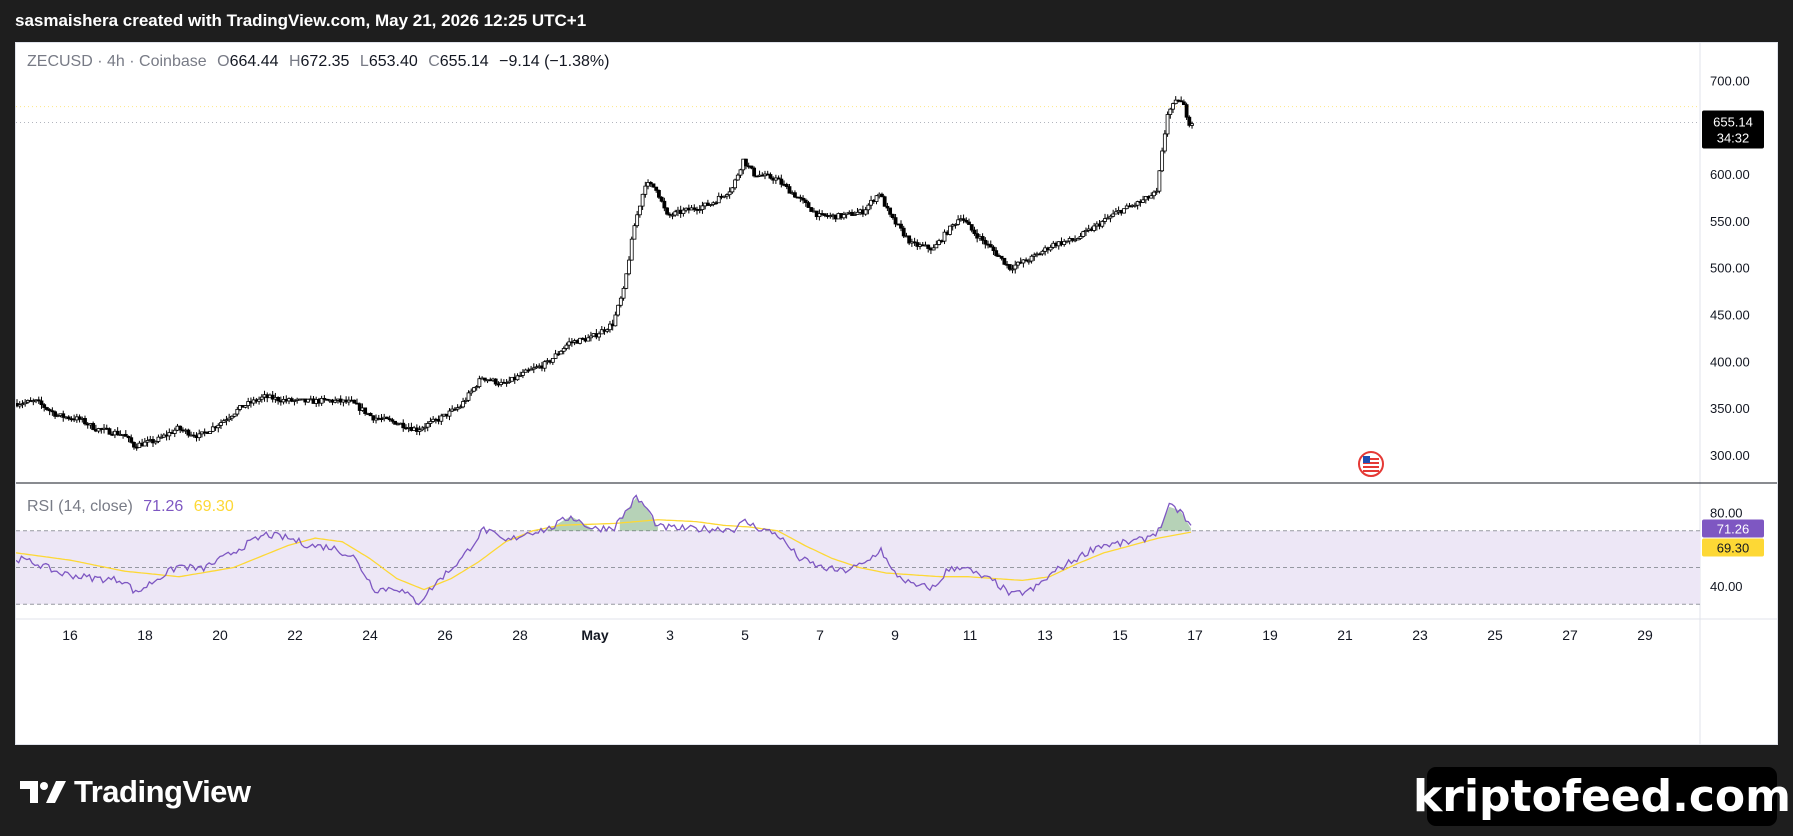 Image resolution: width=1793 pixels, height=836 pixels. I want to click on legend-high-label: H, so click(294, 61).